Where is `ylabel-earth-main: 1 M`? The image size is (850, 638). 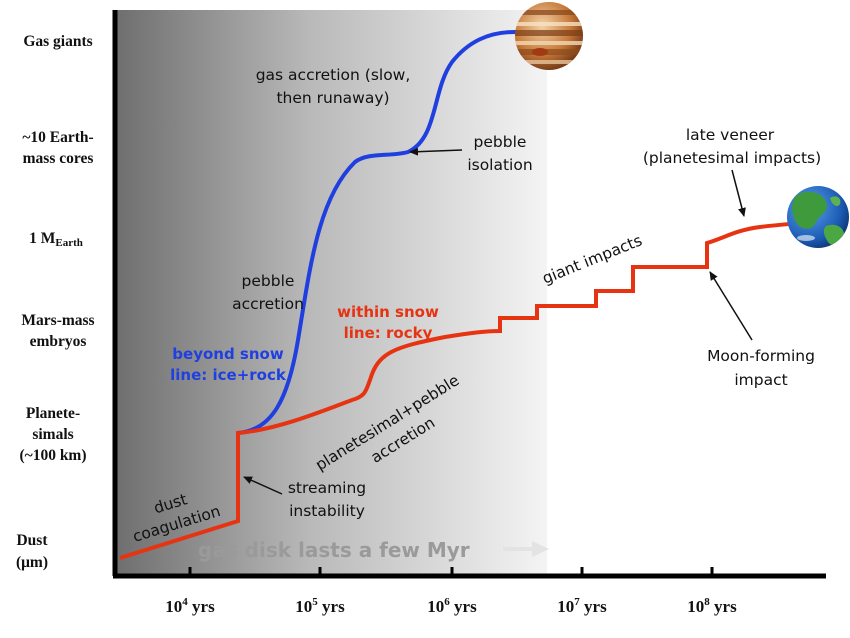 ylabel-earth-main: 1 M is located at coordinates (42, 238).